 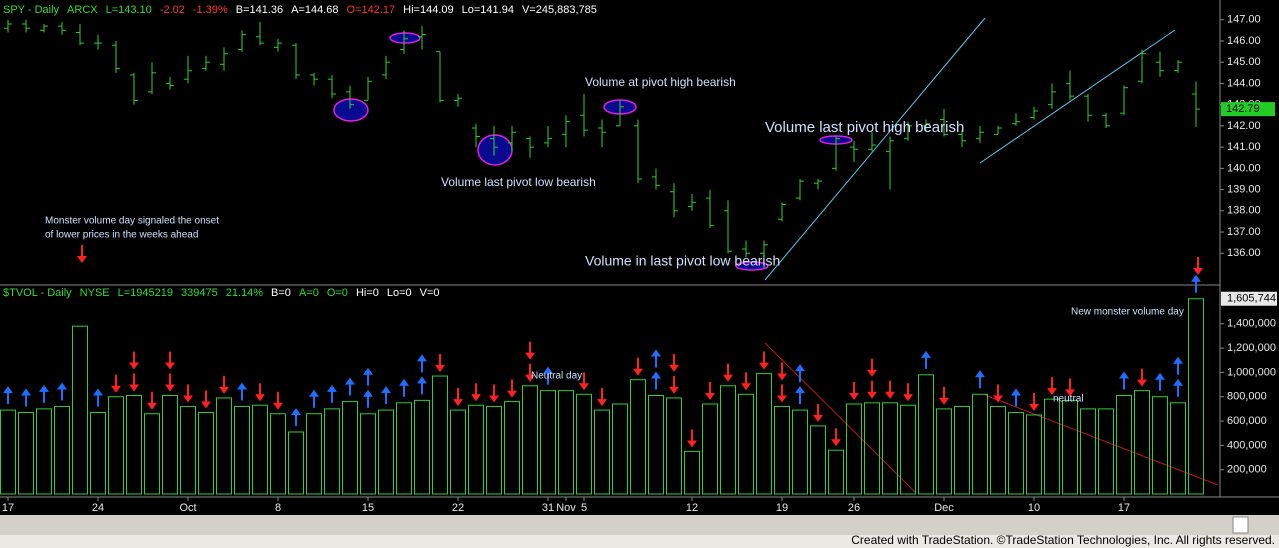 I want to click on x-tick-label: Oct, so click(x=187, y=508).